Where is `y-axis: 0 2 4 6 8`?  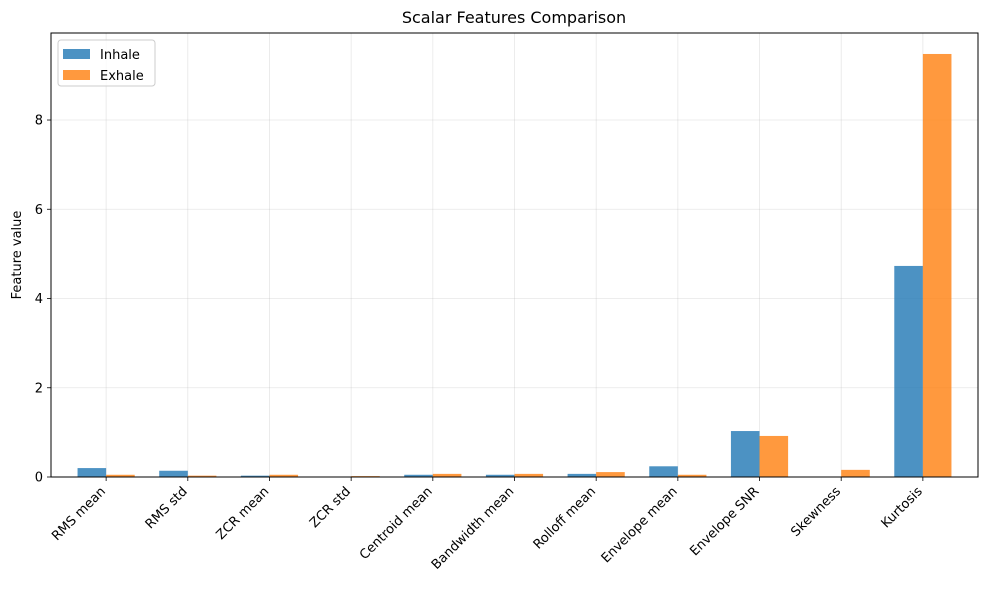 y-axis: 0 2 4 6 8 is located at coordinates (43, 300).